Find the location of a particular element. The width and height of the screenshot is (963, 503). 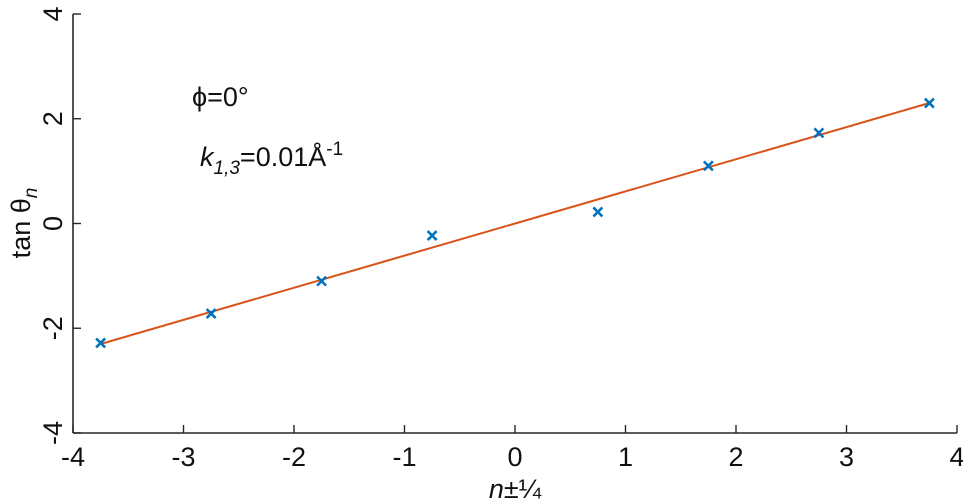

x-tick-label: 1 is located at coordinates (625, 457).